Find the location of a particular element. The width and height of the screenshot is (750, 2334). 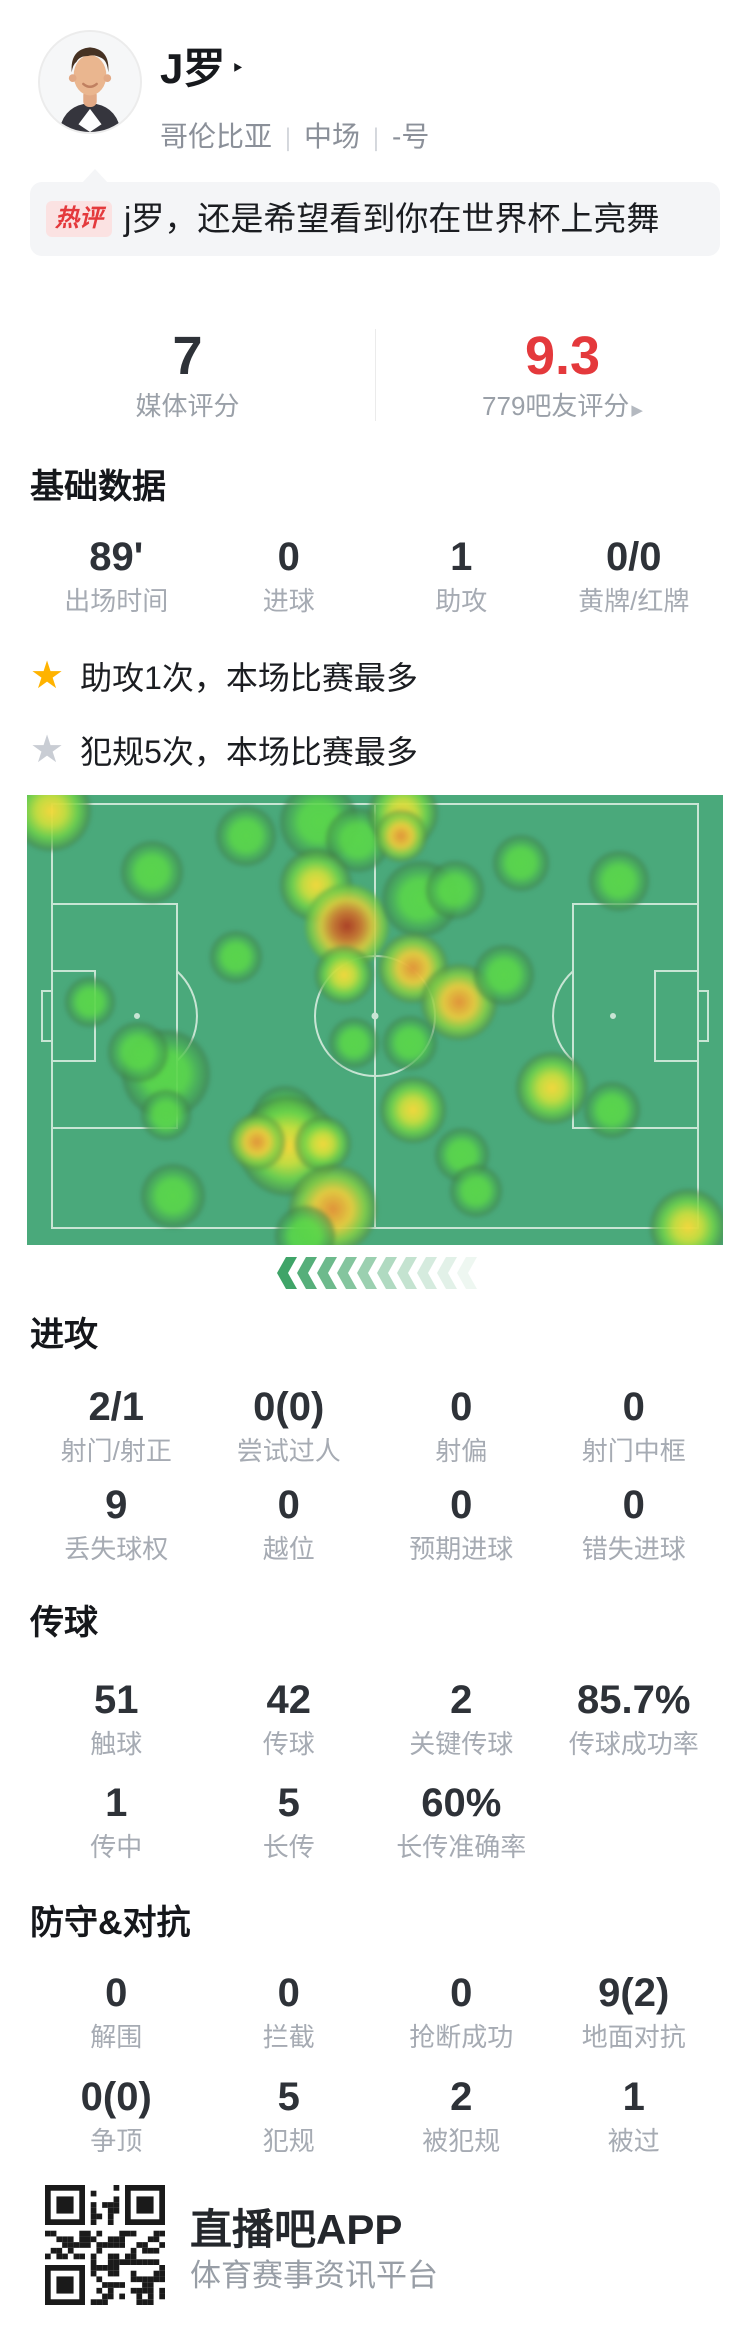

stat-cell: 1 被过 is located at coordinates (634, 2115).